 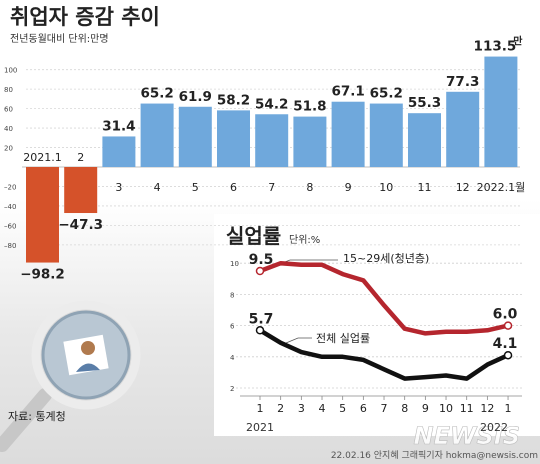 What do you see at coordinates (260, 427) in the screenshot?
I see `year-label-2021: 2021` at bounding box center [260, 427].